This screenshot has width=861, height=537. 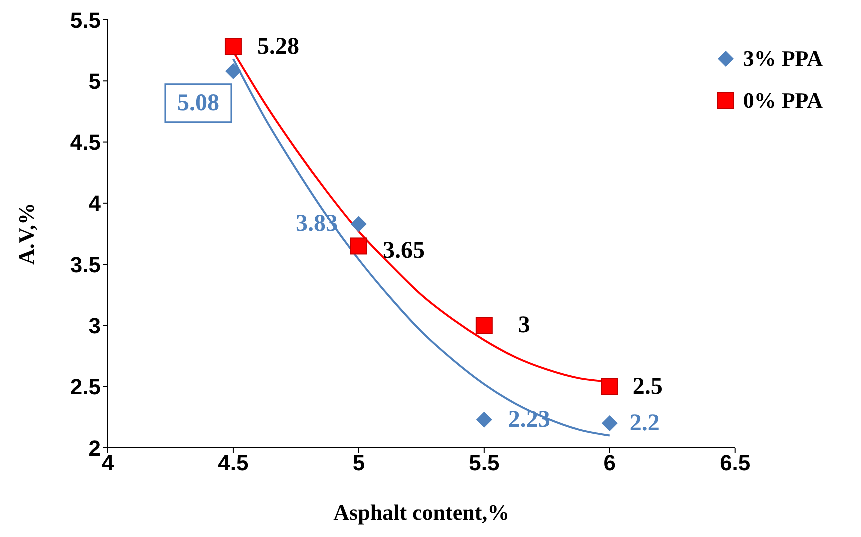 I want to click on data-label: 3, so click(x=524, y=325).